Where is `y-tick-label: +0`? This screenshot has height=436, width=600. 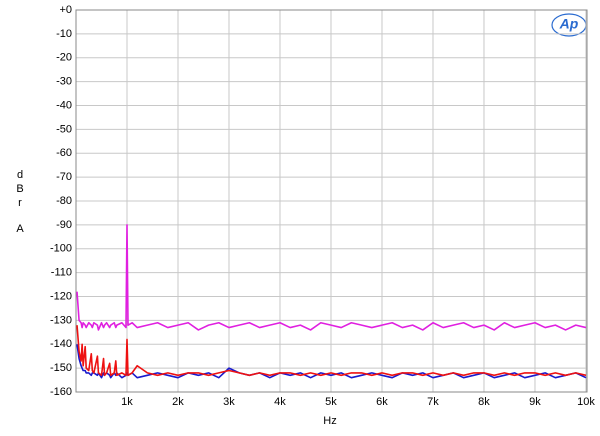
y-tick-label: +0 is located at coordinates (65, 10).